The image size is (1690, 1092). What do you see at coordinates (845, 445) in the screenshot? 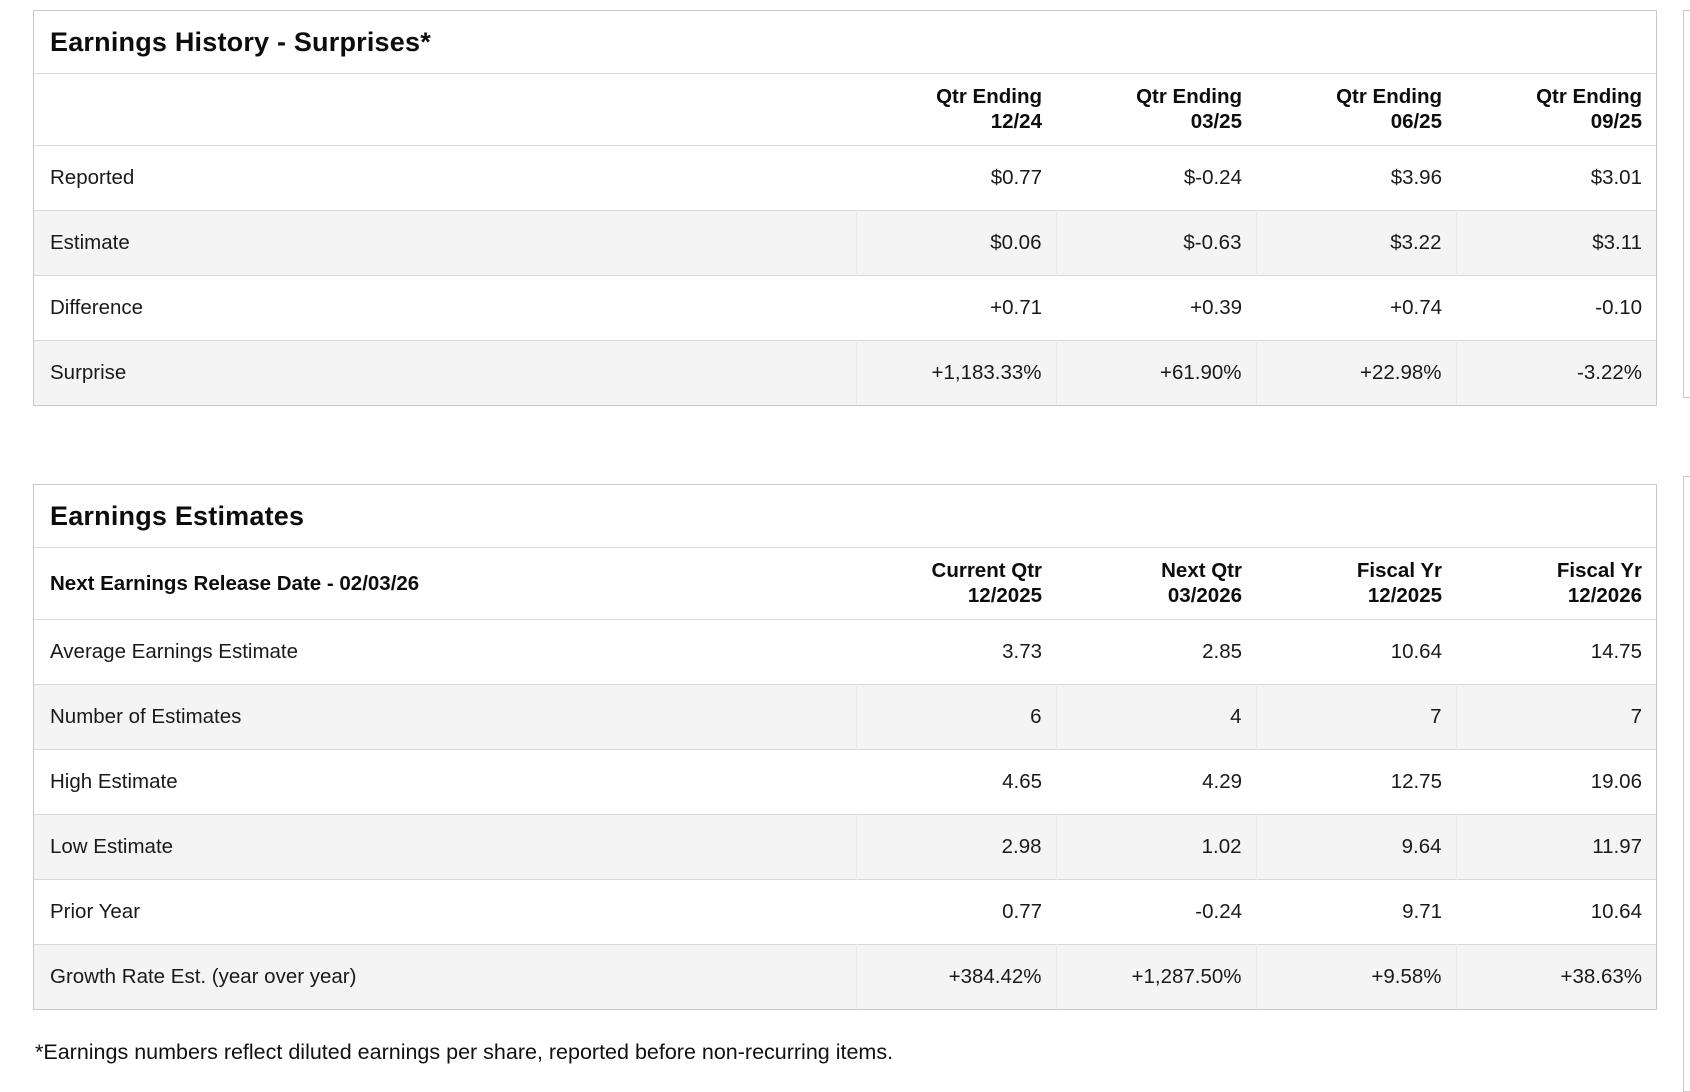
I see `panel-gap` at bounding box center [845, 445].